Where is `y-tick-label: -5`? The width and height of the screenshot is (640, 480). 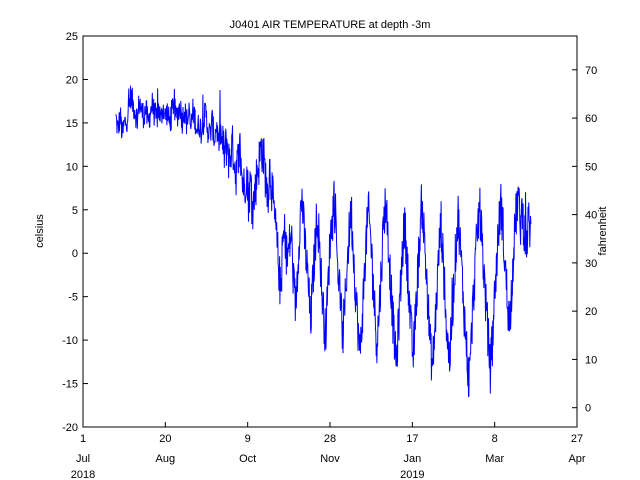
y-tick-label: -5 is located at coordinates (73, 298).